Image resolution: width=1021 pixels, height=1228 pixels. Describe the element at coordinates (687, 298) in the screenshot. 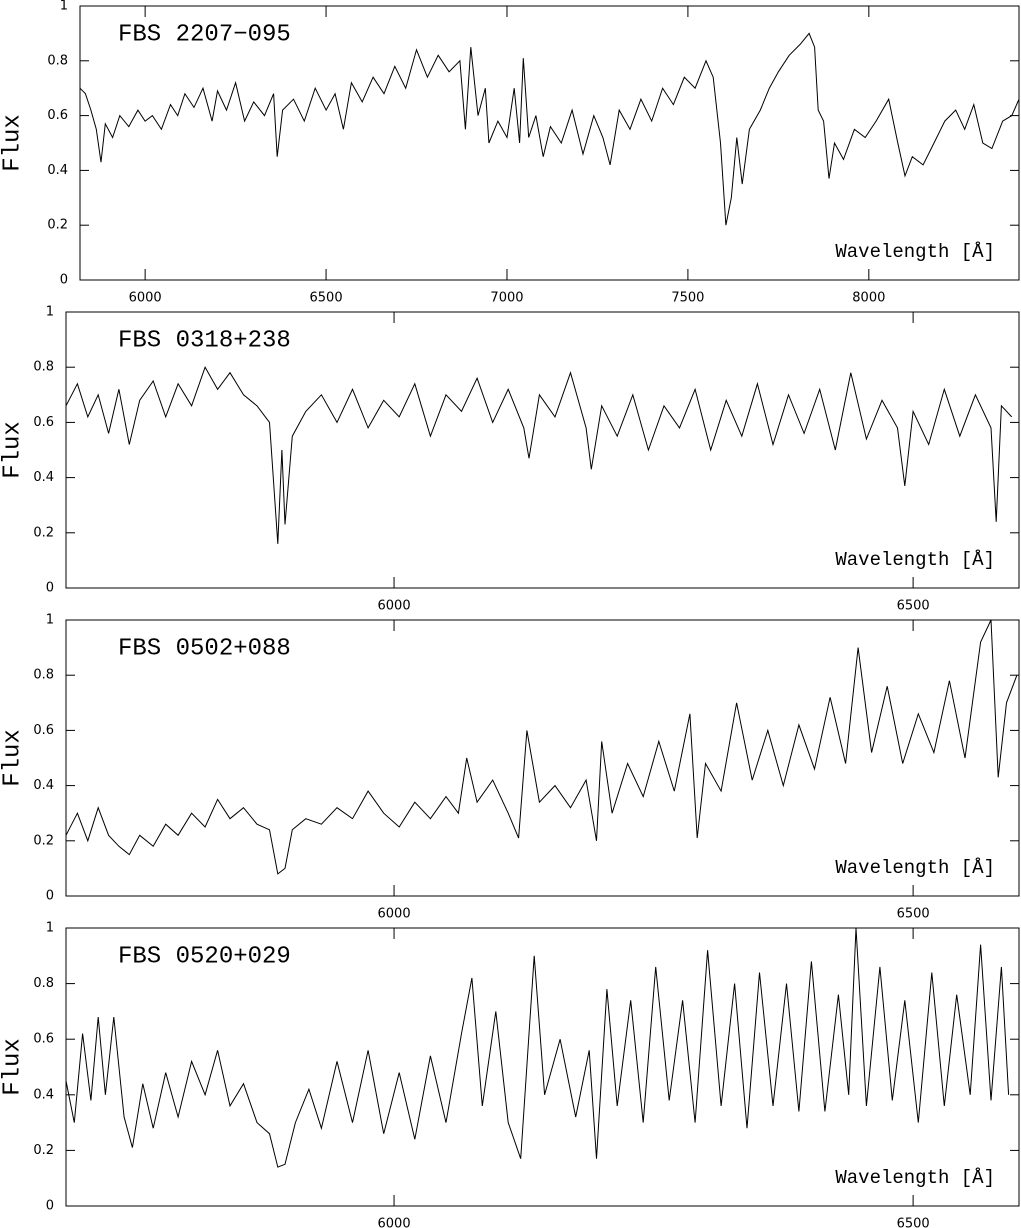

I see `x-tick-label: 7500` at that location.